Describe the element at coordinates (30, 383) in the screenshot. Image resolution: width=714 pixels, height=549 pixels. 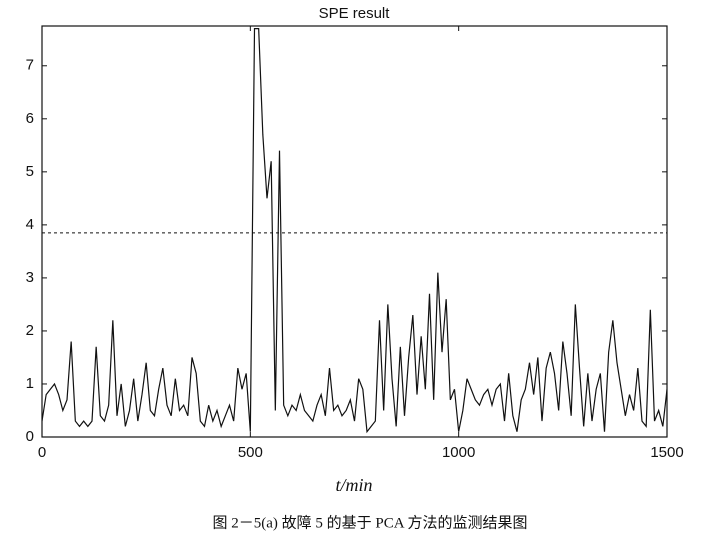
I see `y-tick-label: 1` at that location.